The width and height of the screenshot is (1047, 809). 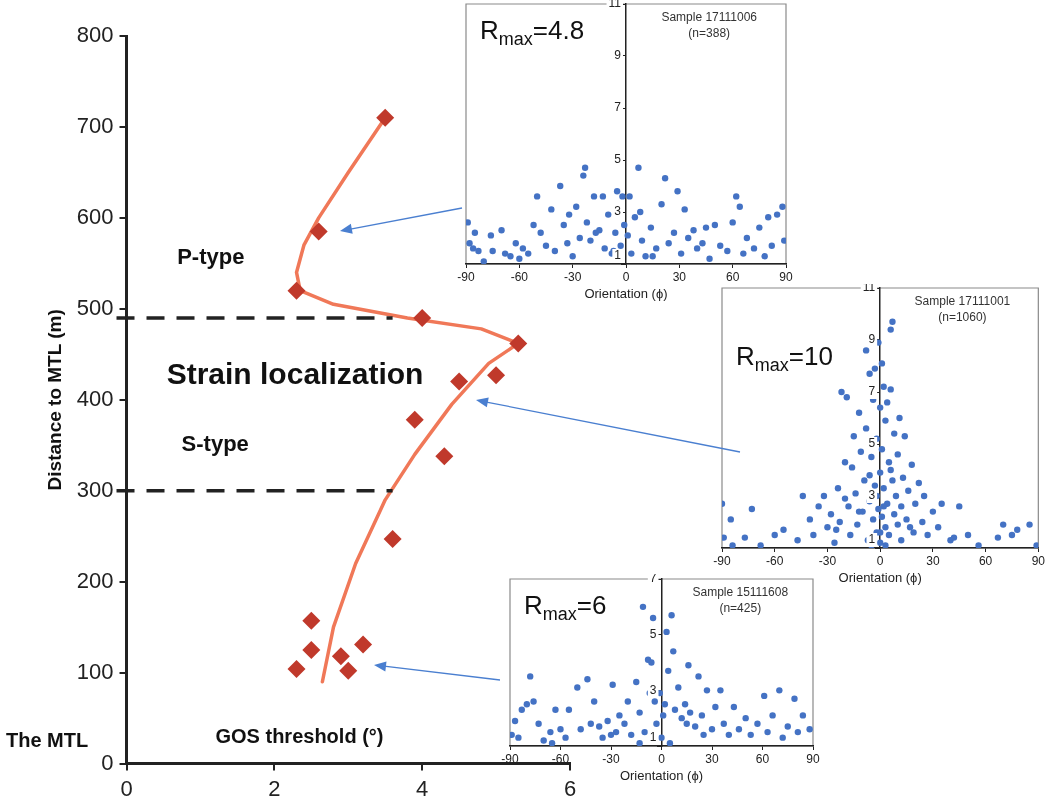 What do you see at coordinates (95, 35) in the screenshot?
I see `y-tick-label: 800` at bounding box center [95, 35].